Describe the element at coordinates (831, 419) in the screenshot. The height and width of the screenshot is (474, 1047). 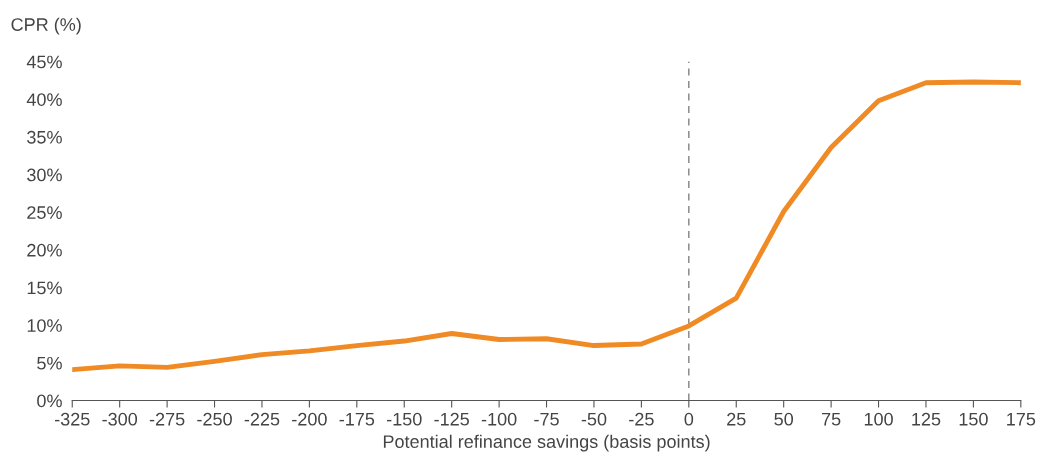
I see `x-tick-label: 75` at that location.